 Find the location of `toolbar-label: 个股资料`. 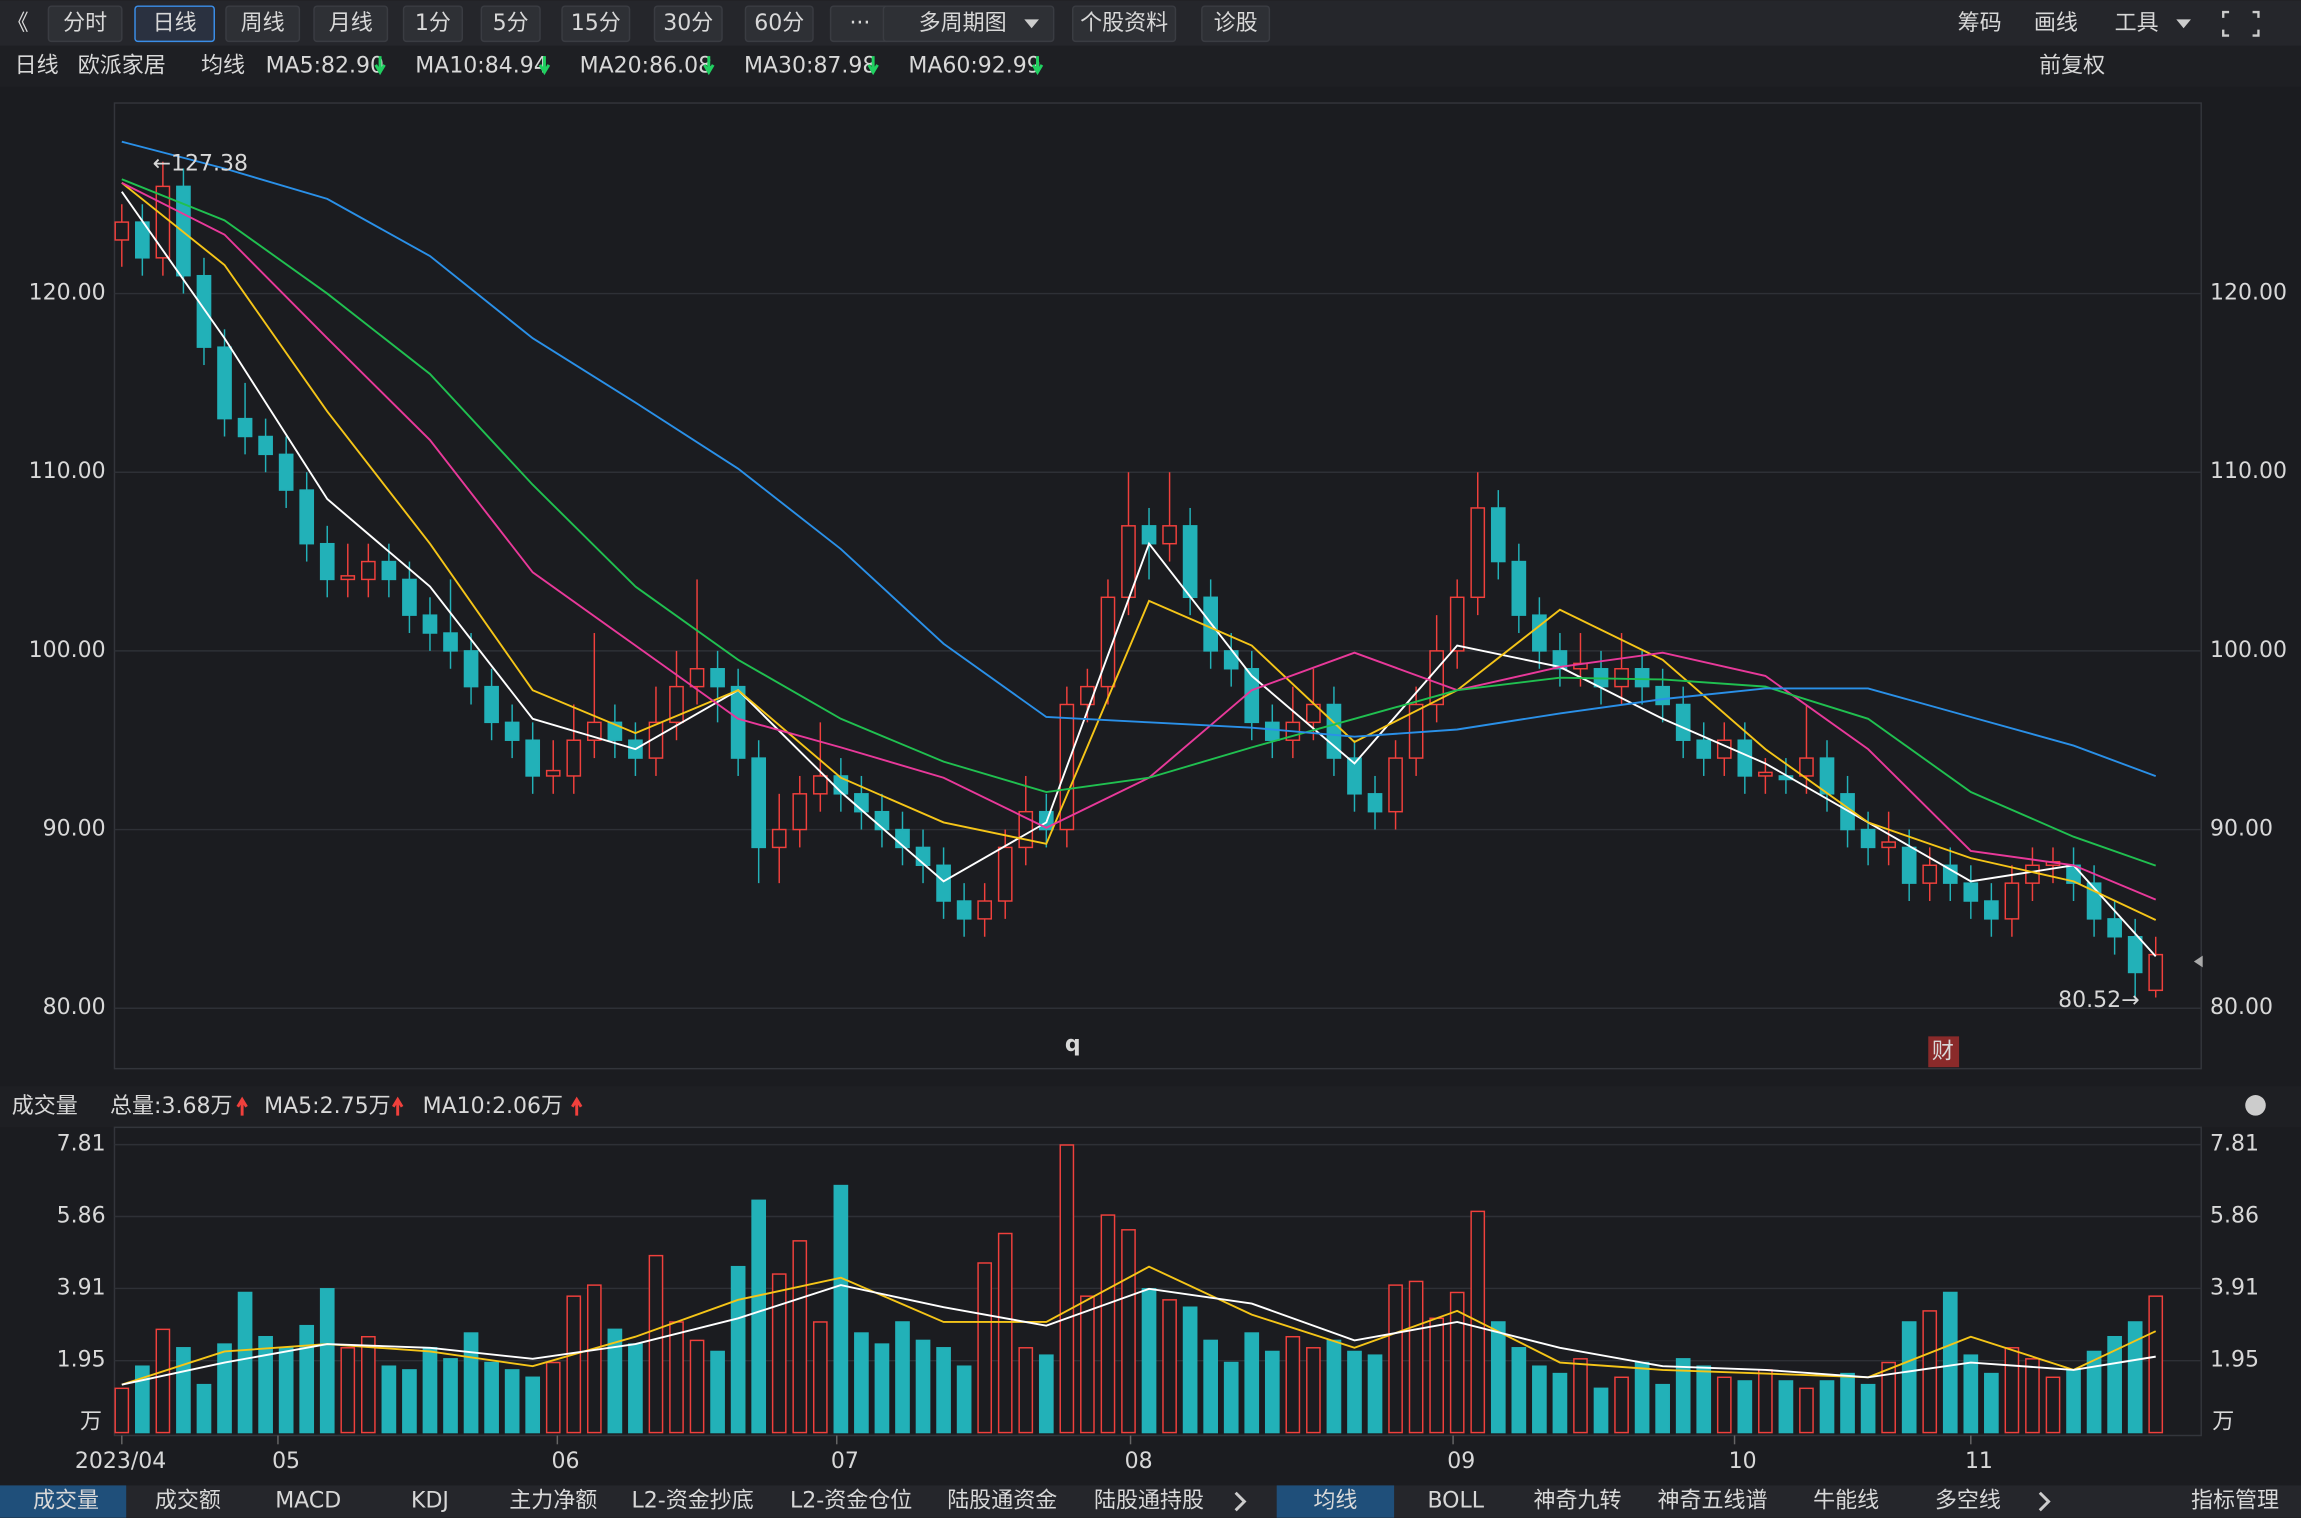

toolbar-label: 个股资料 is located at coordinates (1124, 23).